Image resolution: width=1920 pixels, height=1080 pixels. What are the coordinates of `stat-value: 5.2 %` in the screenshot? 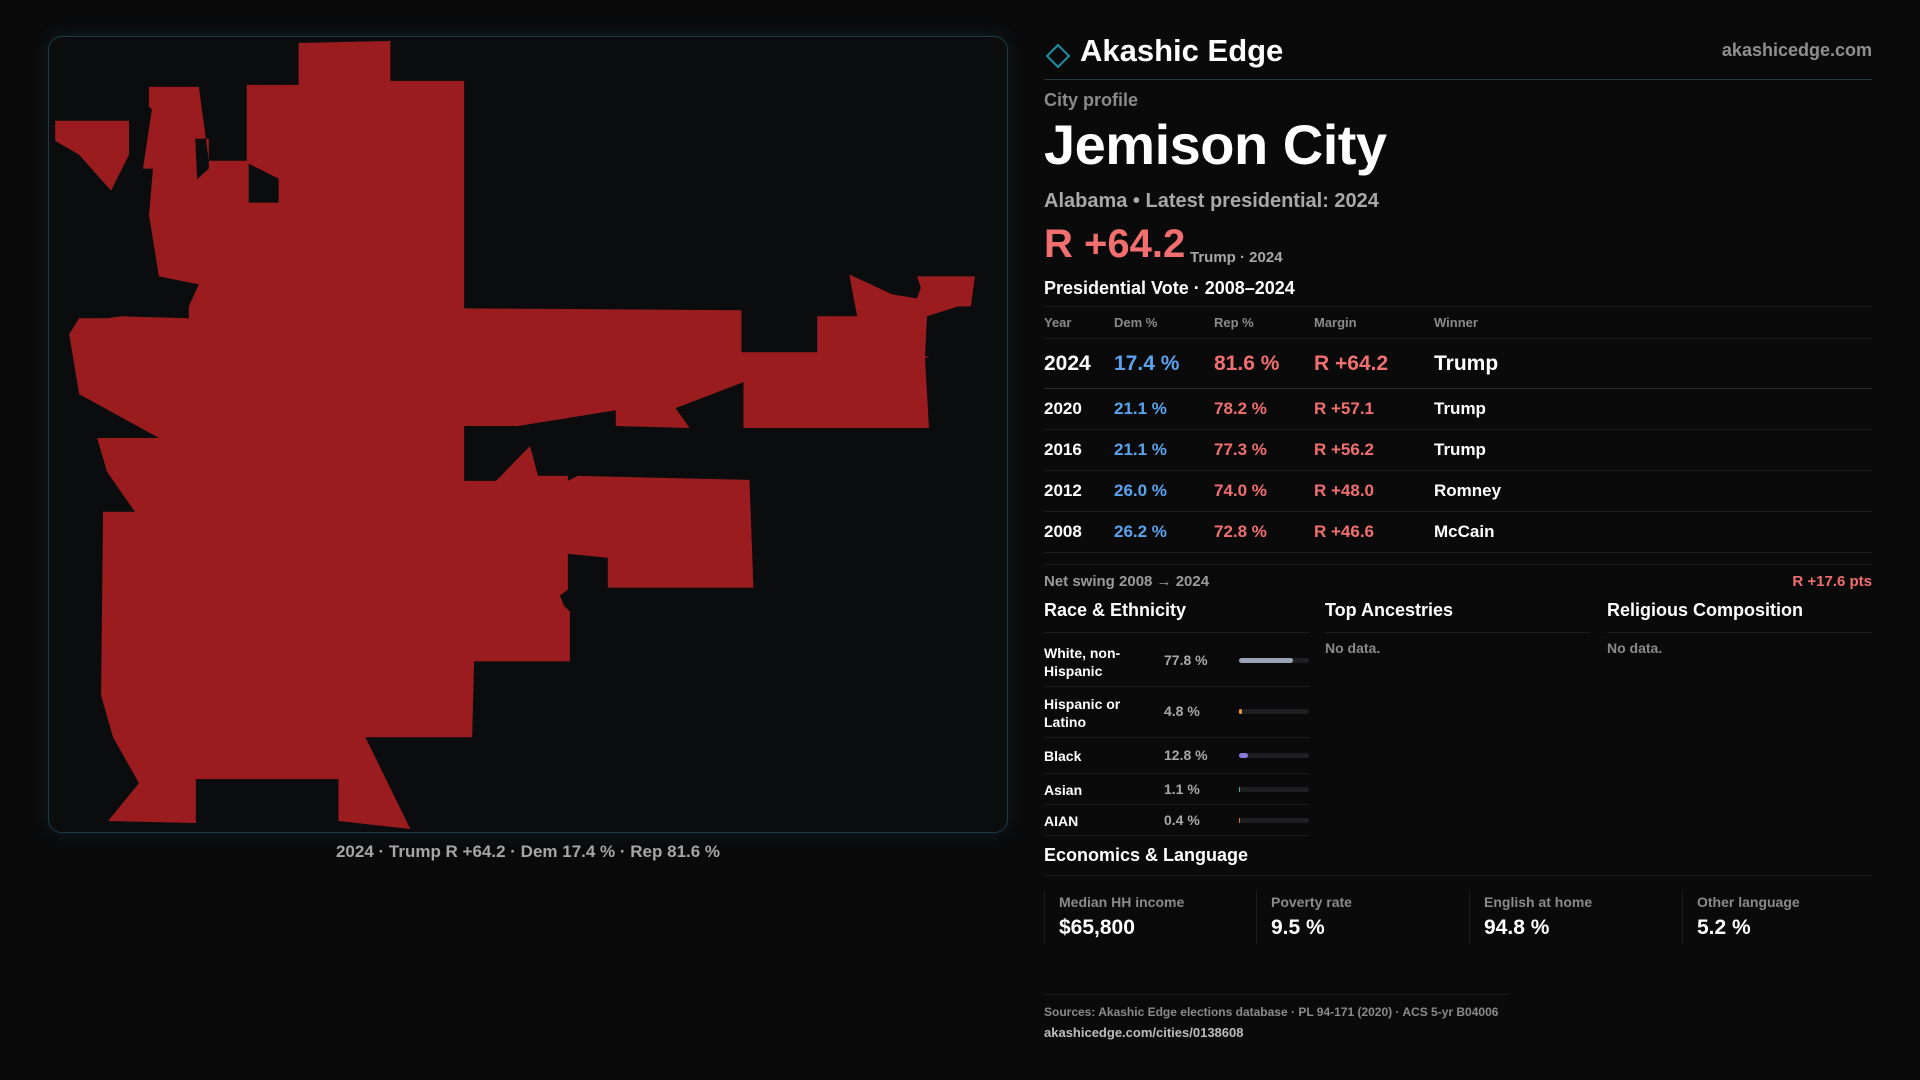 It's located at (1724, 927).